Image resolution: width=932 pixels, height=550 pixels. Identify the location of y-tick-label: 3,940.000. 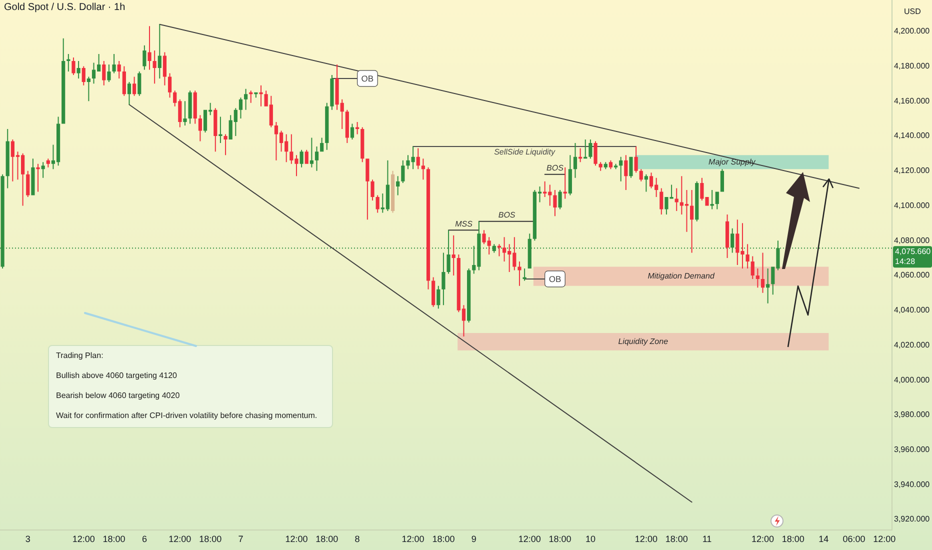
(912, 484).